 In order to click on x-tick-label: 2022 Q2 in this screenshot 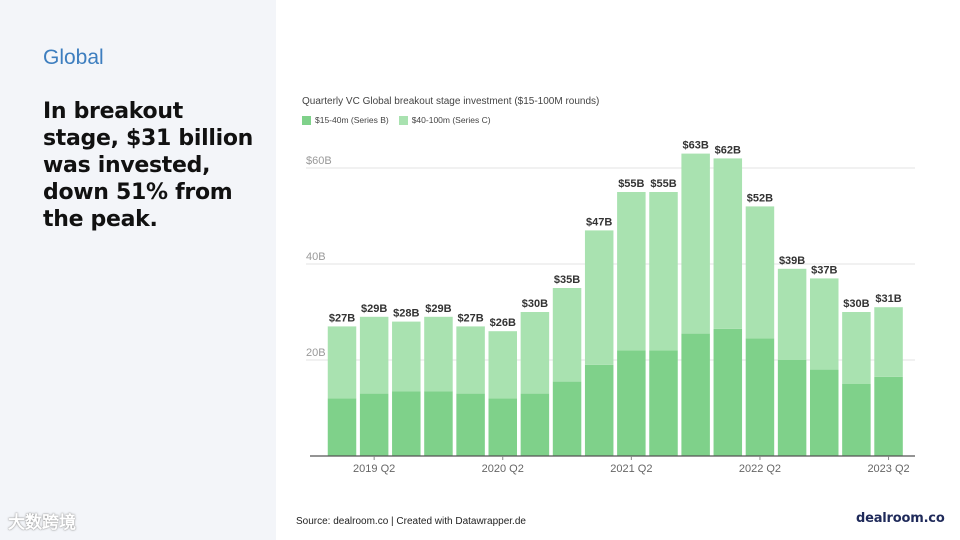, I will do `click(760, 469)`.